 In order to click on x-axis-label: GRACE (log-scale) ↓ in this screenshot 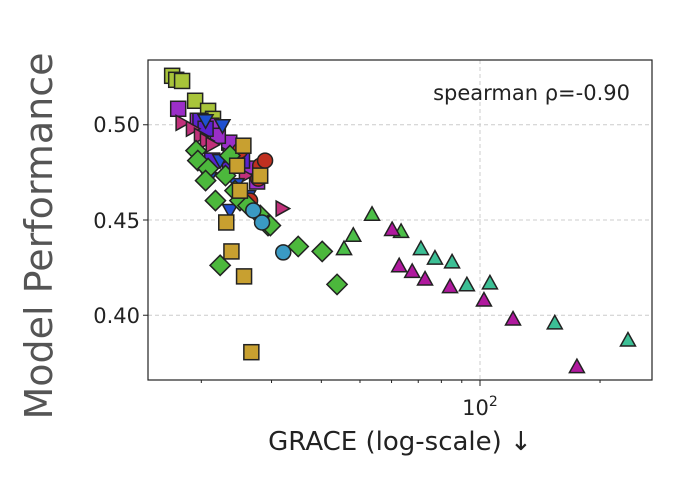, I will do `click(400, 442)`.